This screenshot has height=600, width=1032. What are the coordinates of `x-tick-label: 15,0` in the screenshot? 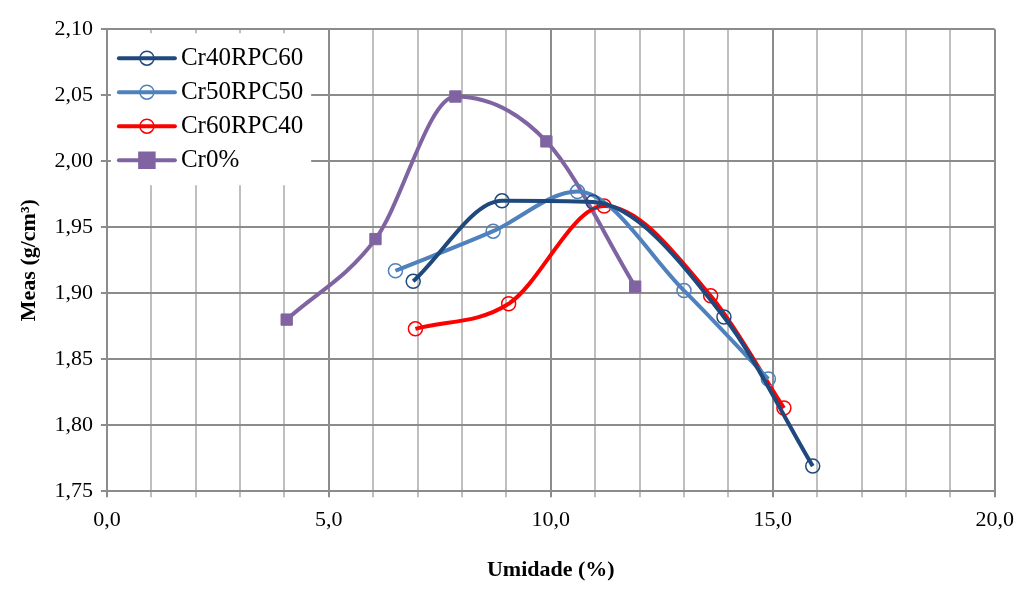 It's located at (773, 519).